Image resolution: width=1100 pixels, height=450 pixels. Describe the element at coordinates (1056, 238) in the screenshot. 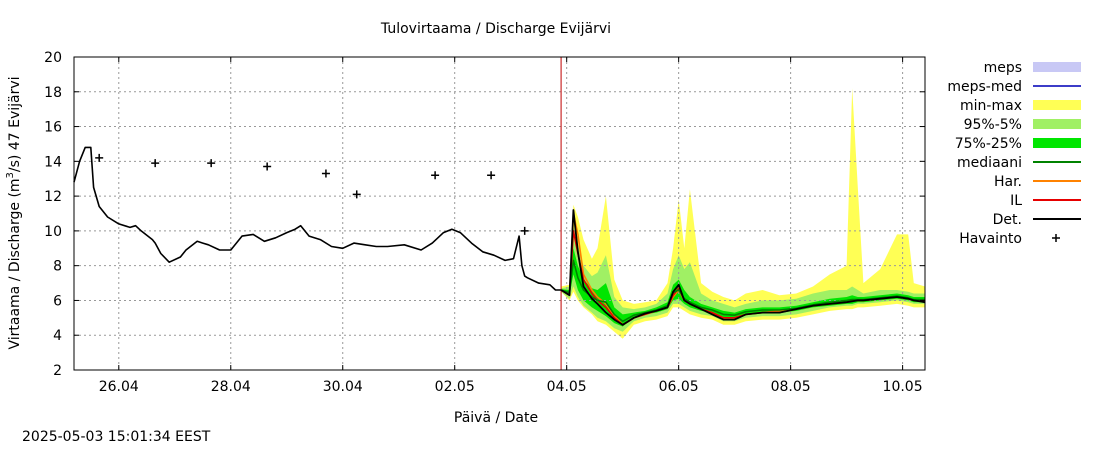

I see `legend-swatch-havainto` at that location.